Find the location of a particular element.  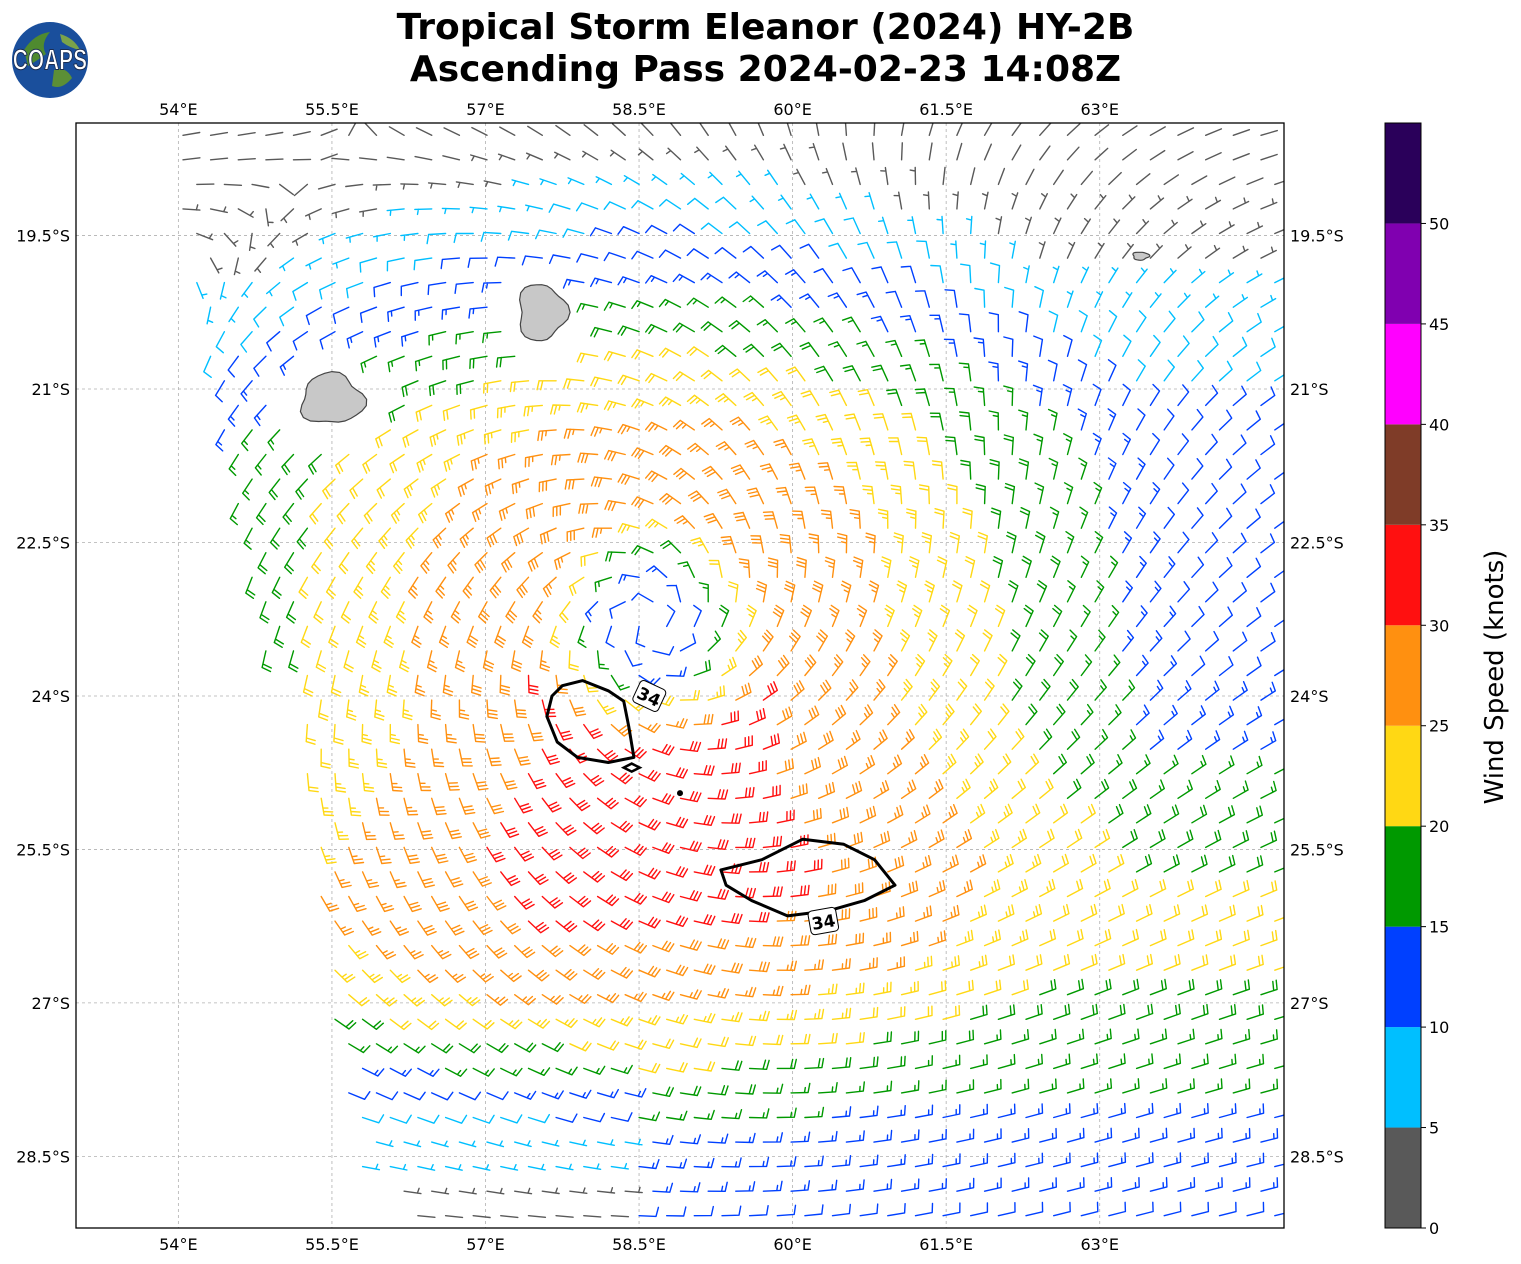

x-tick-label: 63°E is located at coordinates (1099, 109).